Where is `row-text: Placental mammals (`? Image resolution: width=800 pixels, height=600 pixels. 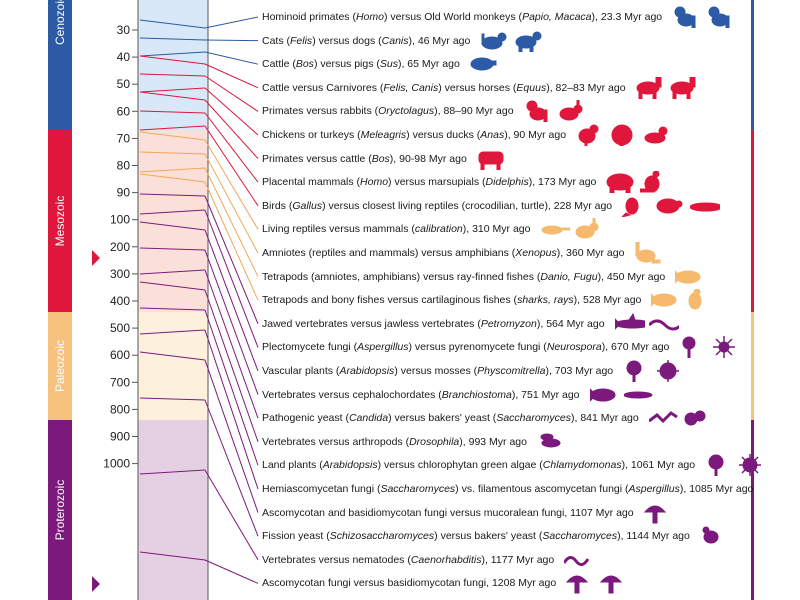 row-text: Placental mammals ( is located at coordinates (311, 182).